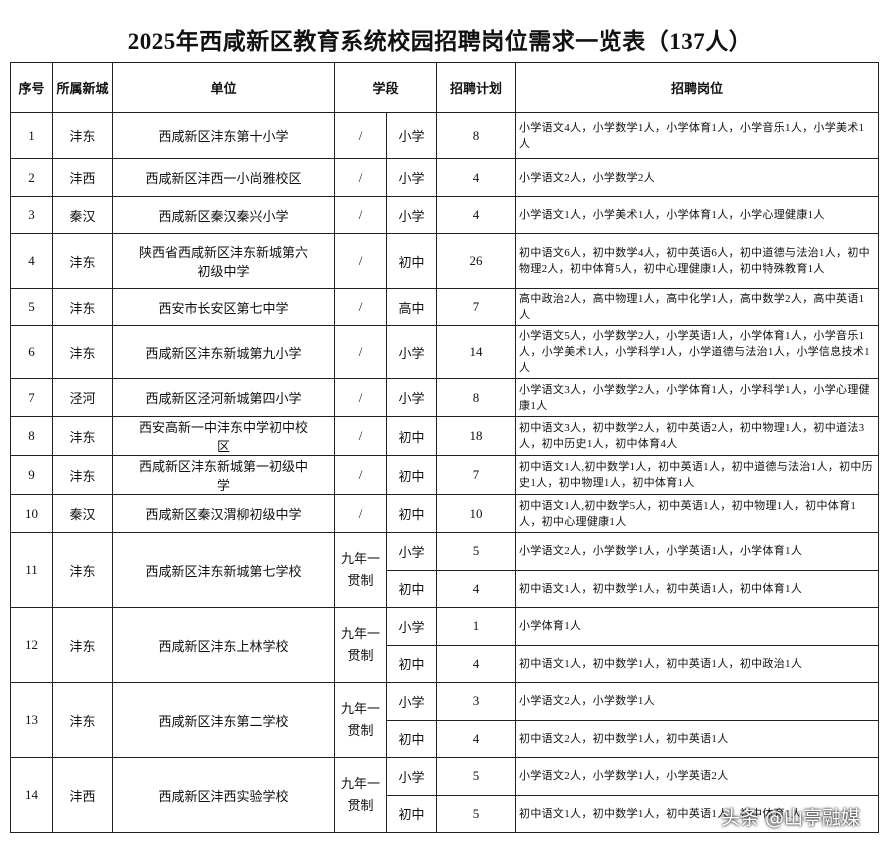 The height and width of the screenshot is (848, 880). I want to click on unit: 陕西省西咸新区沣东新城第六初级中学, so click(223, 261).